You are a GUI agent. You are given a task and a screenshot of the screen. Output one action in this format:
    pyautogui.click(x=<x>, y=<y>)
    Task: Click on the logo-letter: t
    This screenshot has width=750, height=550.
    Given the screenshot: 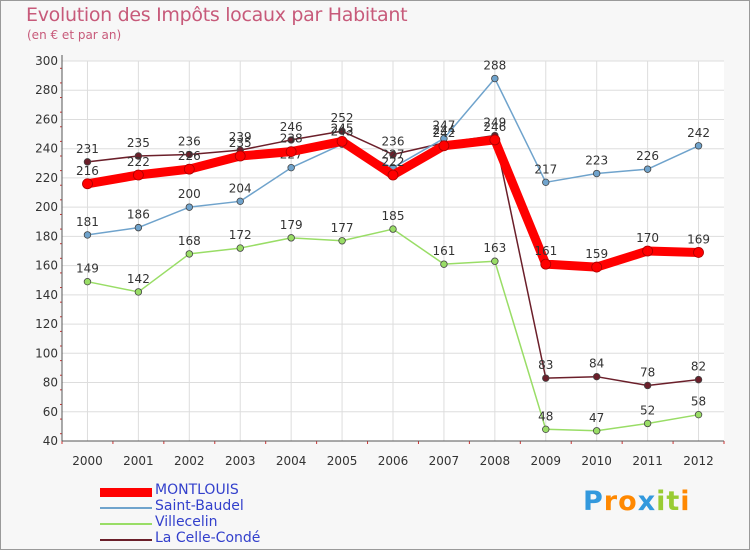 What is the action you would take?
    pyautogui.click(x=673, y=501)
    